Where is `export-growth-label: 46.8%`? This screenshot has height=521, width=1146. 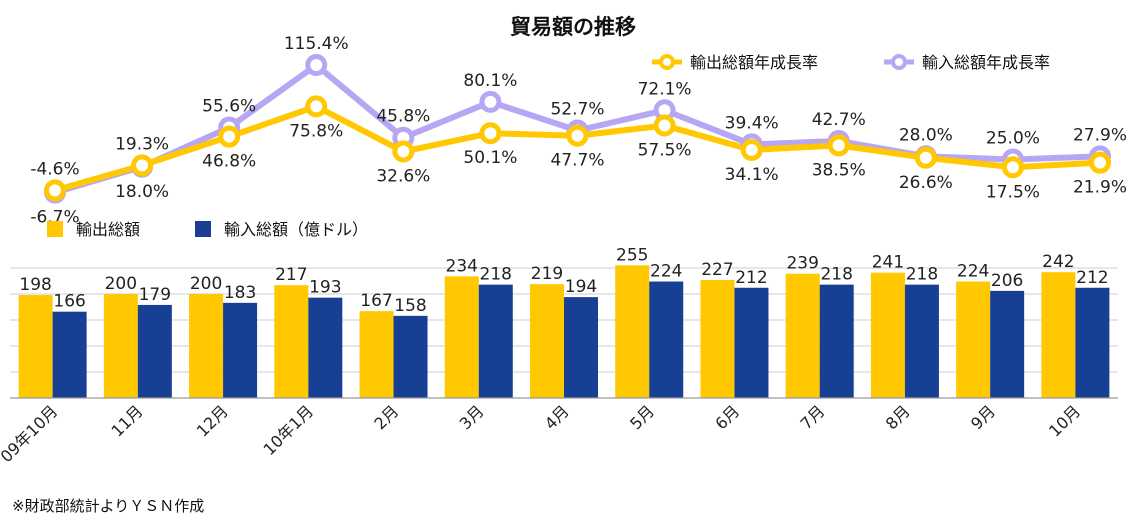
export-growth-label: 46.8% is located at coordinates (229, 162).